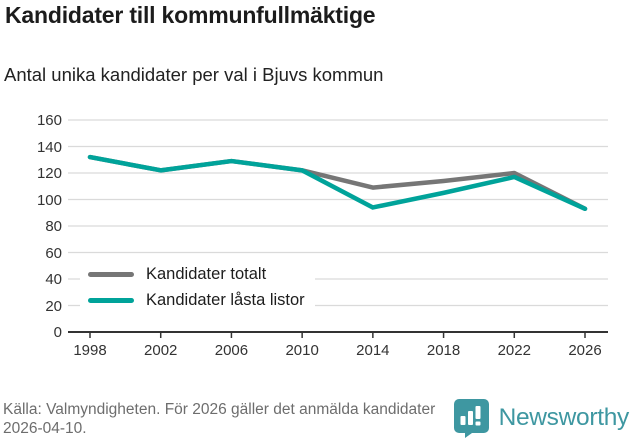 This screenshot has width=631, height=439. I want to click on y-tick-label: 140, so click(49, 147).